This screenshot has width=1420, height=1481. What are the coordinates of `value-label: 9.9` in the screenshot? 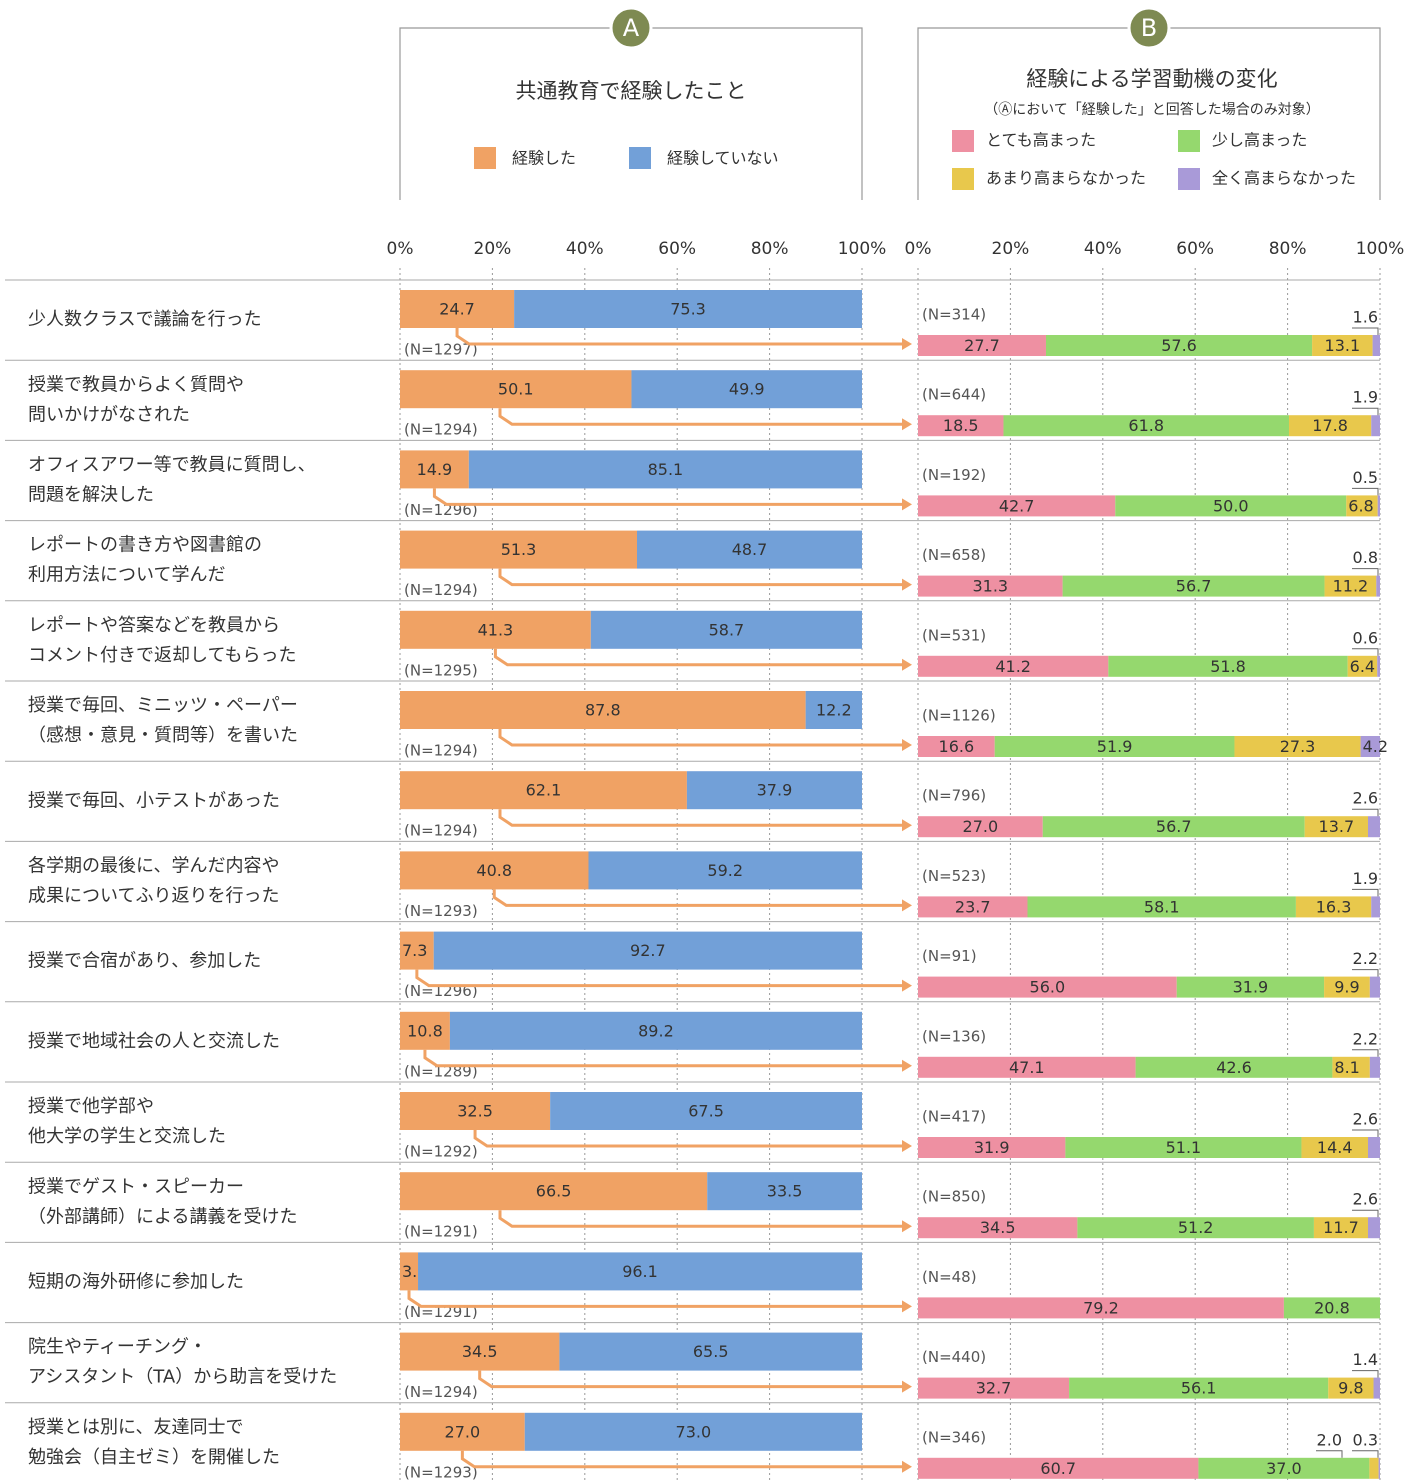 It's located at (1346, 987).